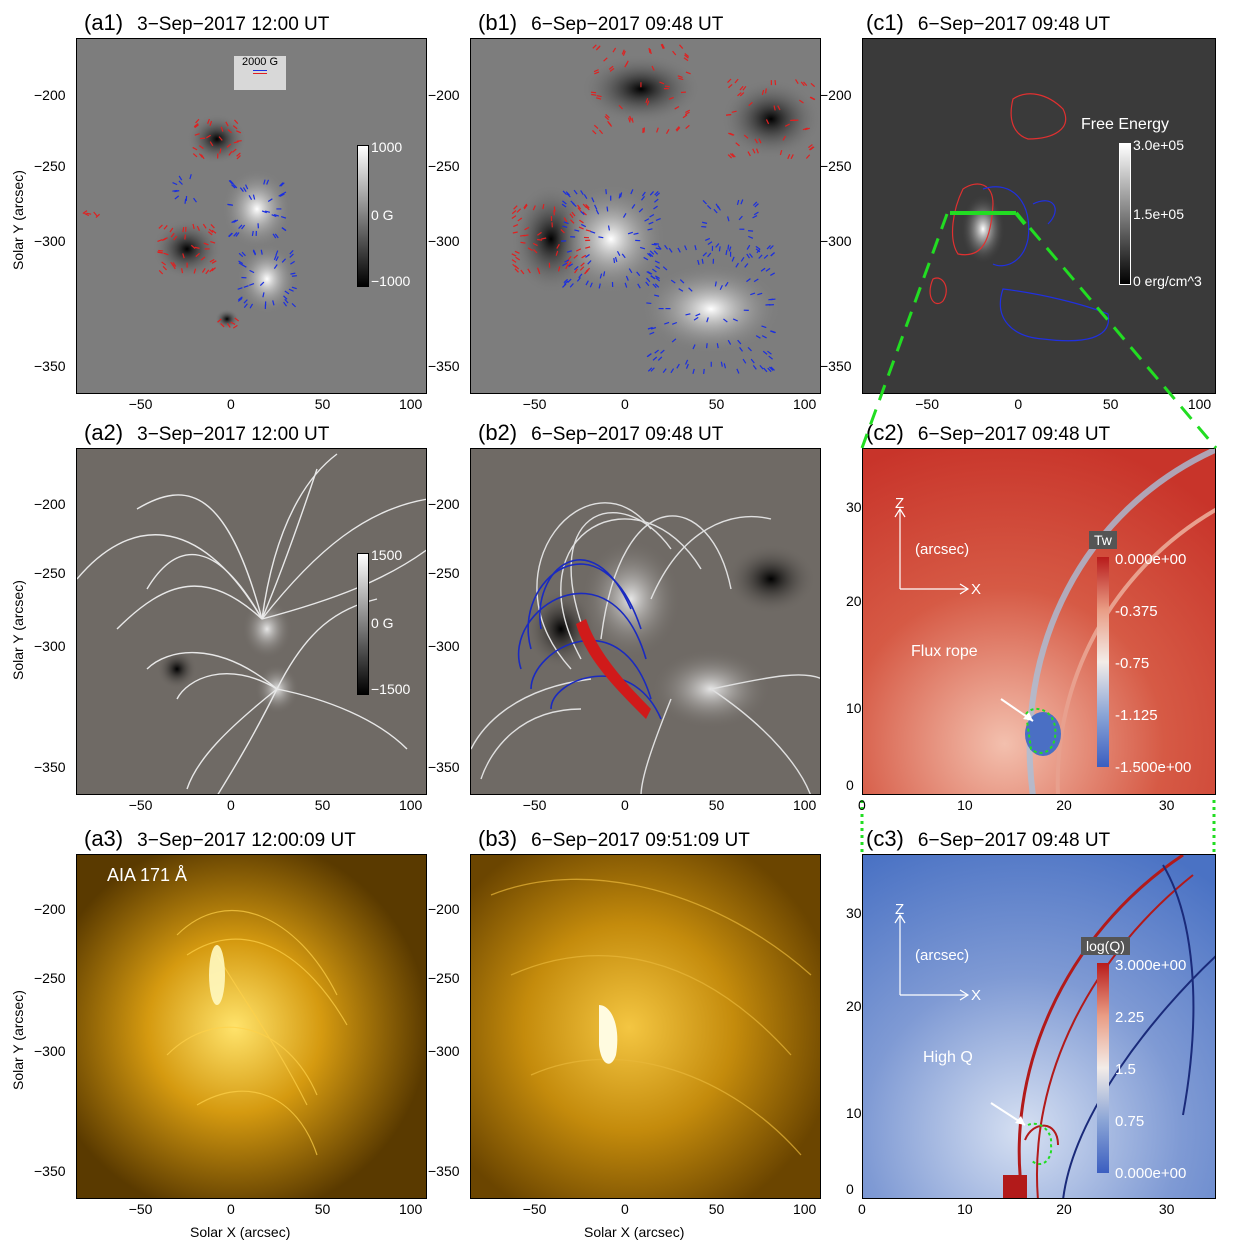 Image resolution: width=1236 pixels, height=1245 pixels. I want to click on z-tick-1-1: 20, so click(854, 1005).